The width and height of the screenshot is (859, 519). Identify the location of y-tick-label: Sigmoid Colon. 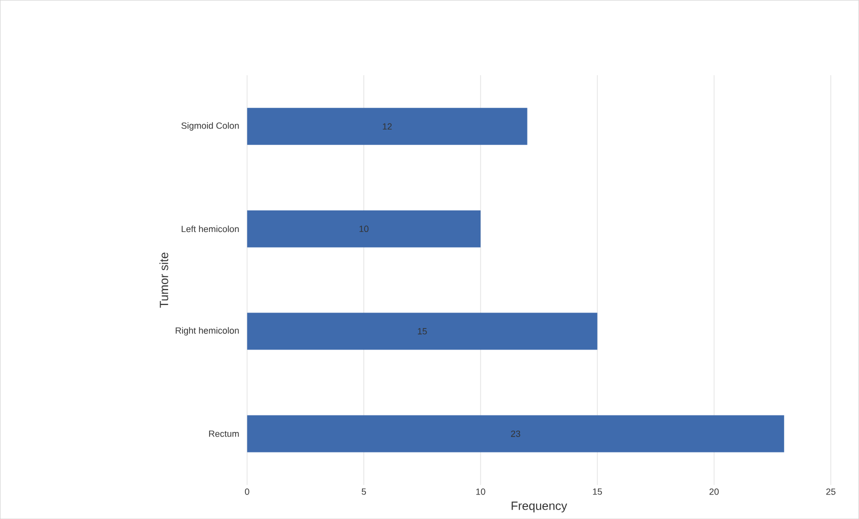
(210, 126).